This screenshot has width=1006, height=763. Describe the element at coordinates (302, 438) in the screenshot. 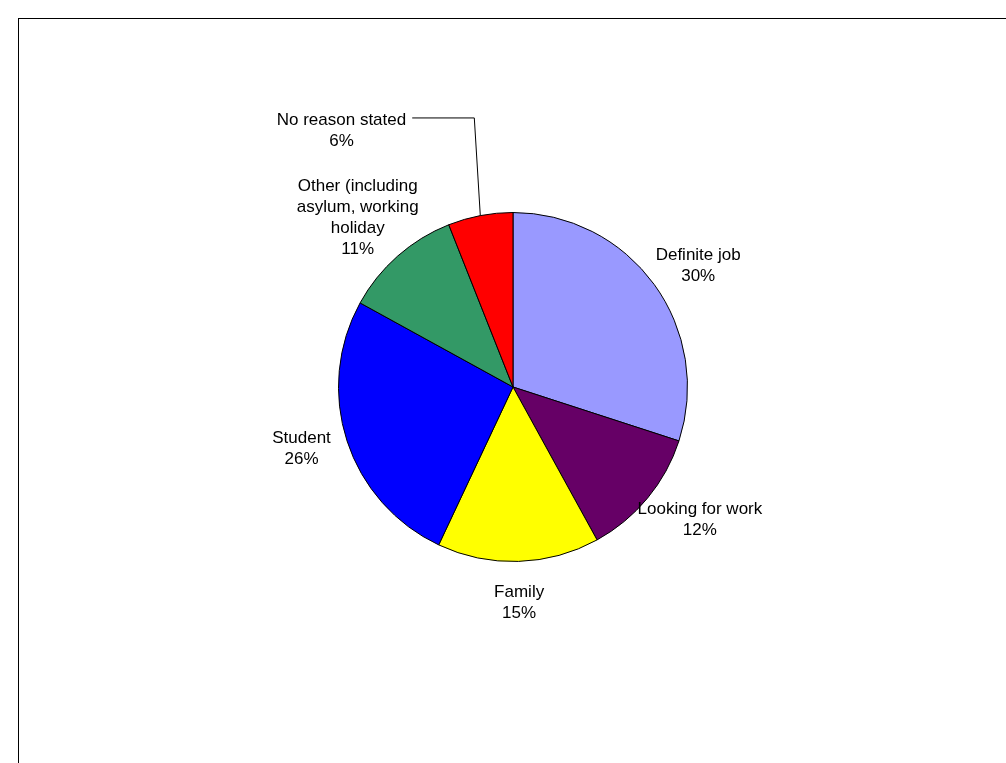

I see `slice-label: Student` at that location.